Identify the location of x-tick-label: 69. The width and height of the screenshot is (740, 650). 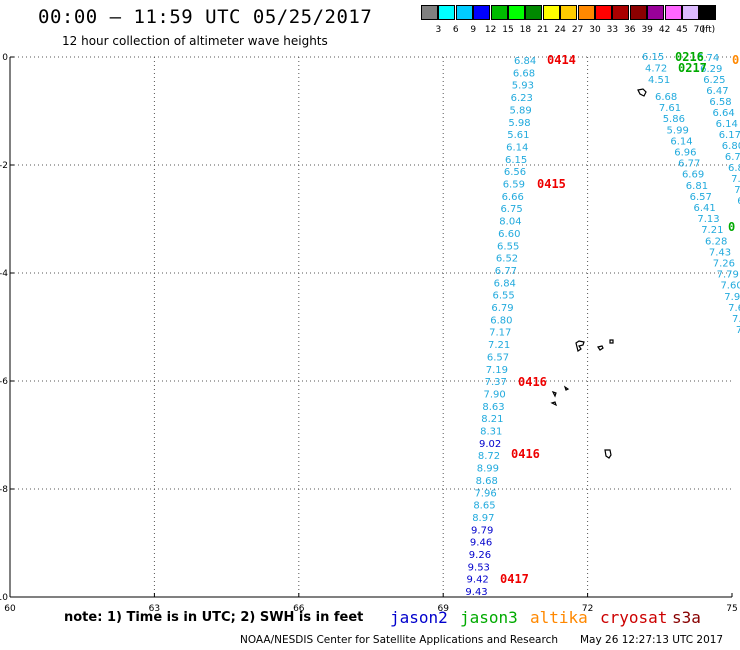
(443, 609).